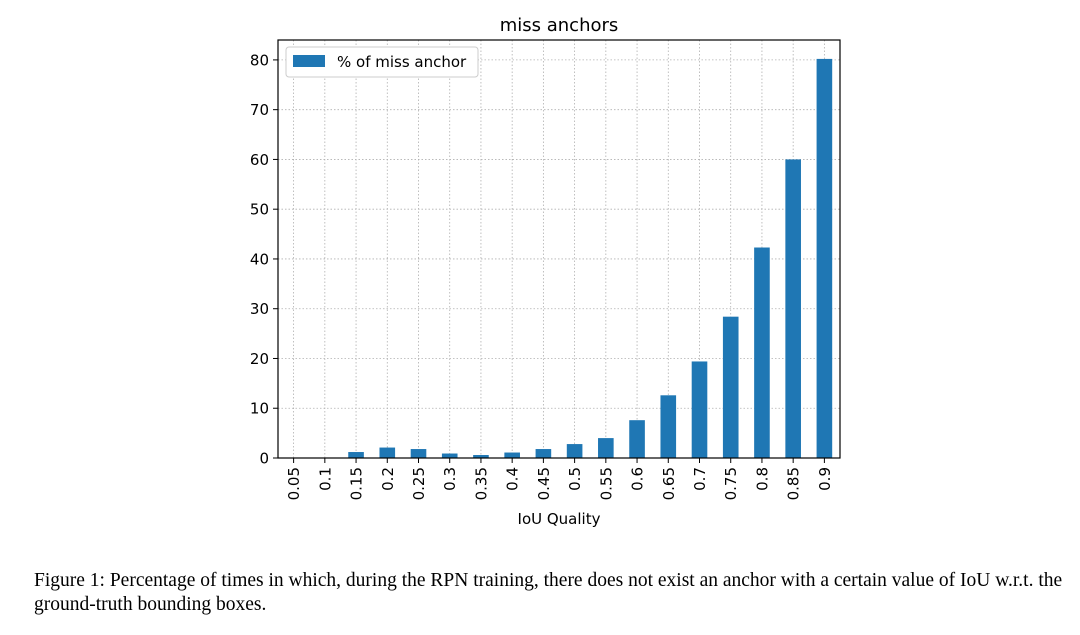 The width and height of the screenshot is (1080, 635). What do you see at coordinates (259, 359) in the screenshot?
I see `y-tick-label: 20` at bounding box center [259, 359].